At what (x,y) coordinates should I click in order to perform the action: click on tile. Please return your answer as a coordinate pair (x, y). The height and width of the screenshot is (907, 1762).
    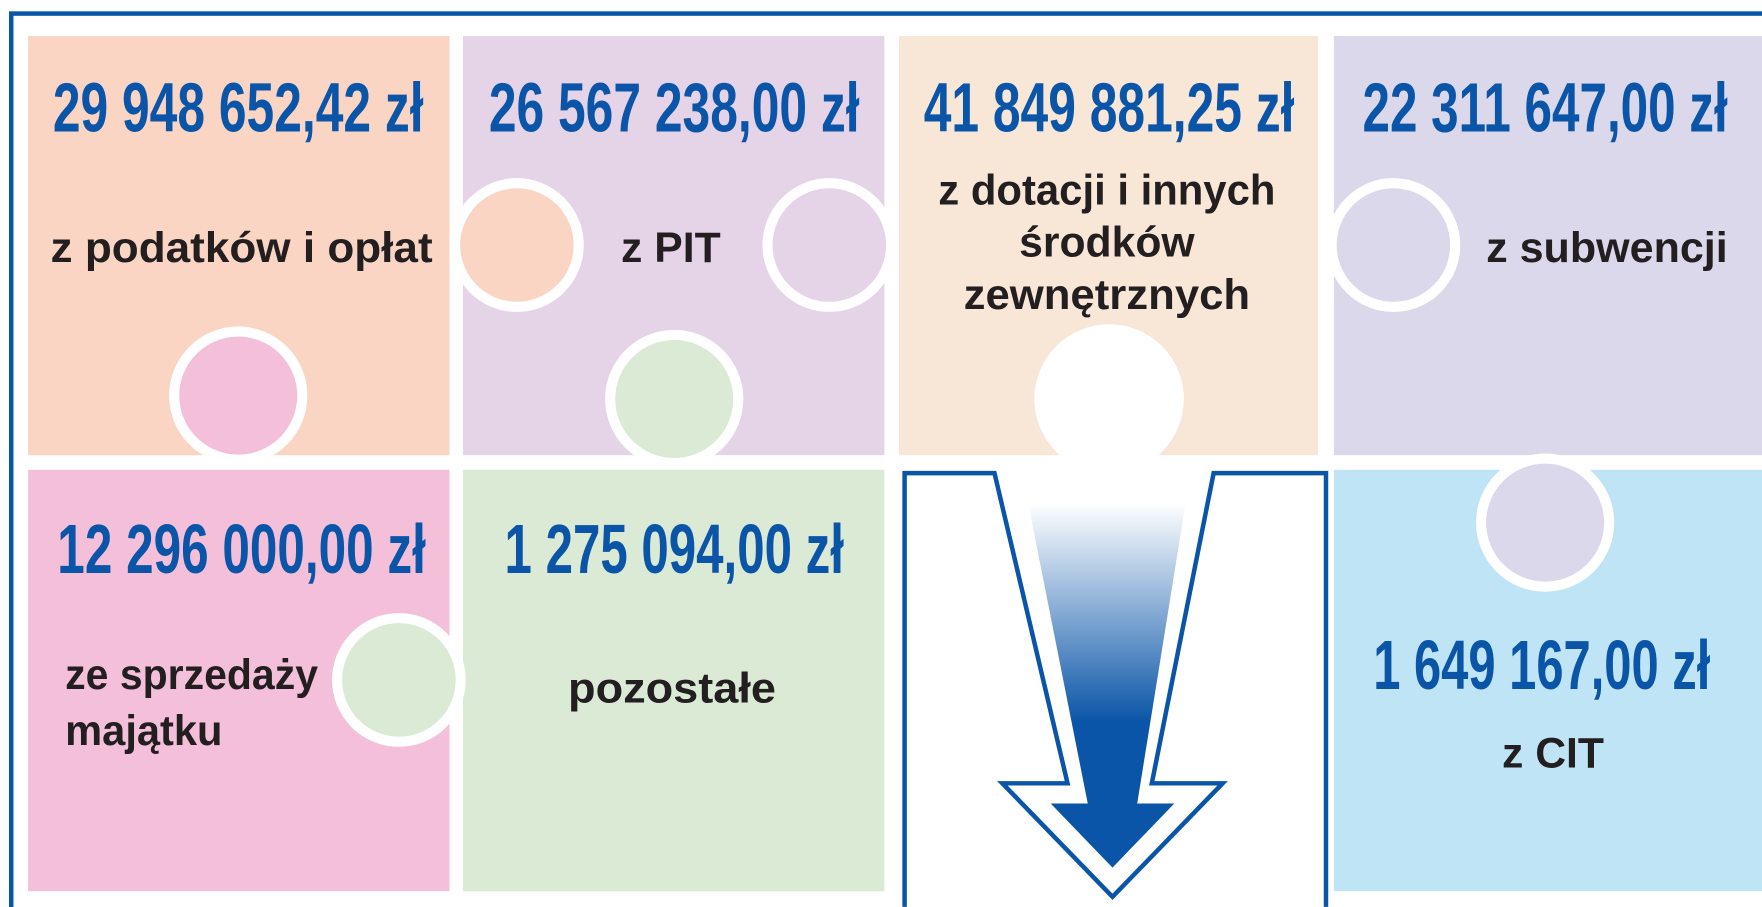
    Looking at the image, I should click on (673, 680).